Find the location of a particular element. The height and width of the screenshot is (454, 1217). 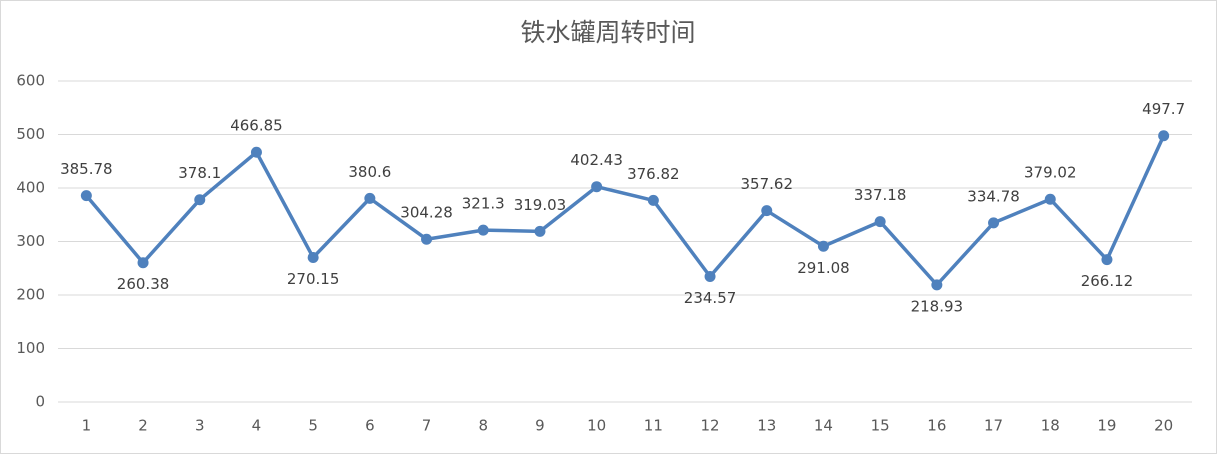

data-label: 334.78 is located at coordinates (993, 196).